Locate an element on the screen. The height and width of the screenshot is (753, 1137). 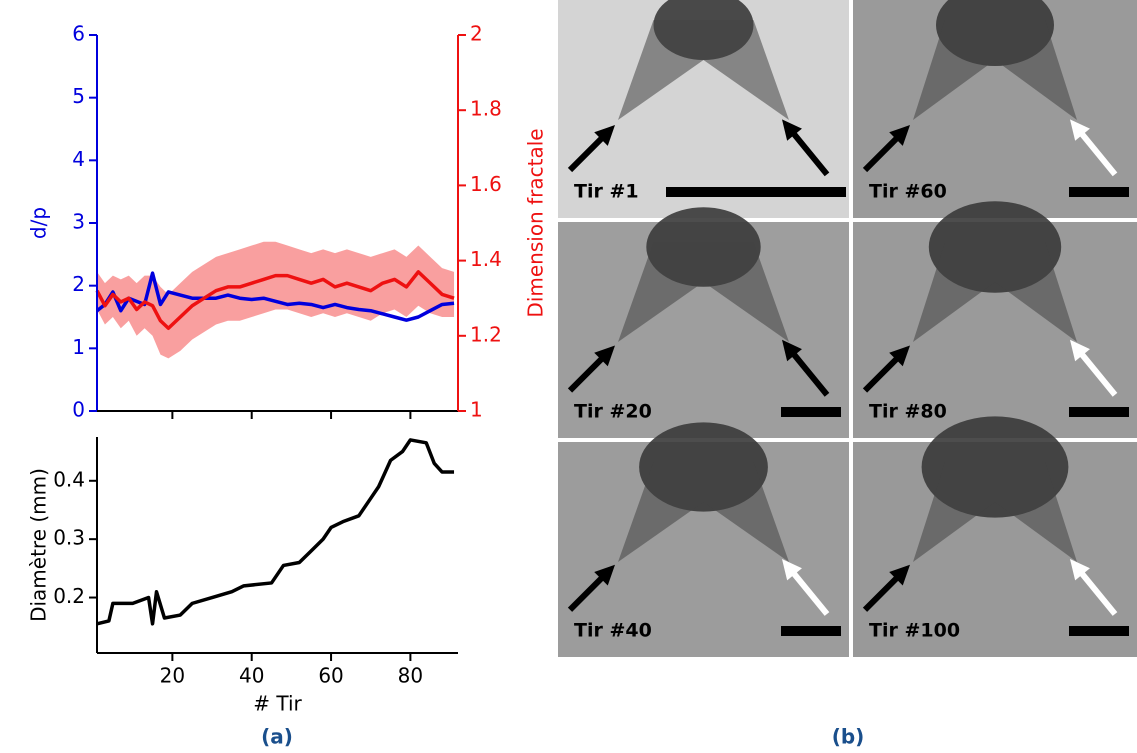
y-tick-label: 0.2 is located at coordinates (69, 596).